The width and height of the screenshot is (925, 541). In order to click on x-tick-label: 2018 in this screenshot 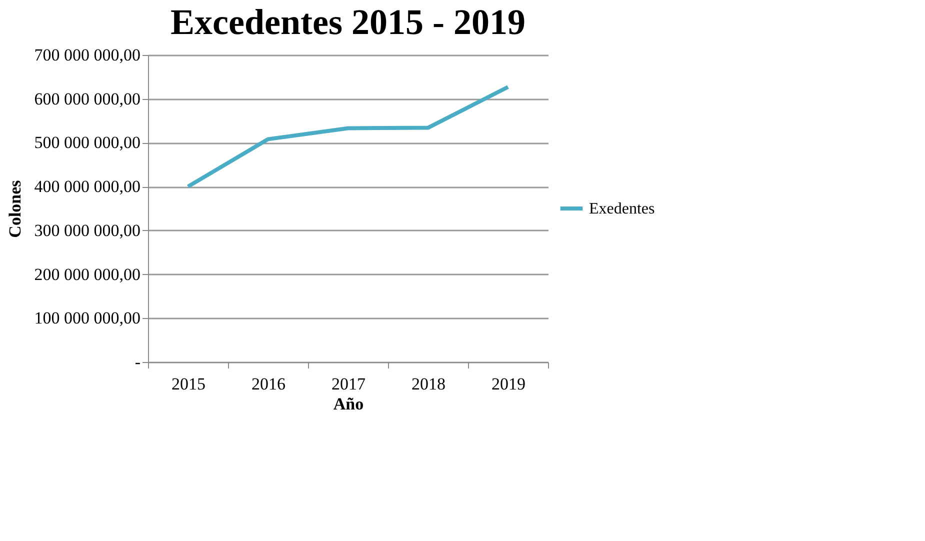, I will do `click(429, 384)`.